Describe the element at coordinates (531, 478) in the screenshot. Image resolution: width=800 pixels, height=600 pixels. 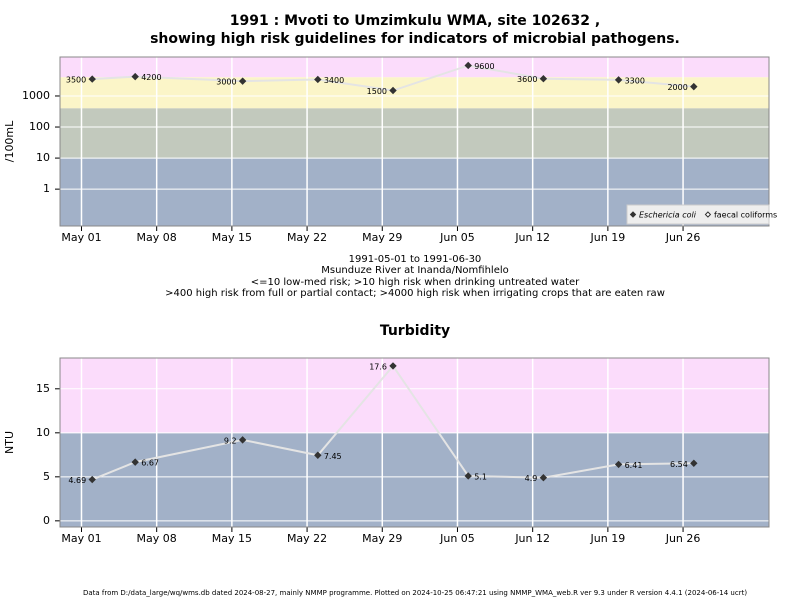
I see `data-label: 4.9` at that location.